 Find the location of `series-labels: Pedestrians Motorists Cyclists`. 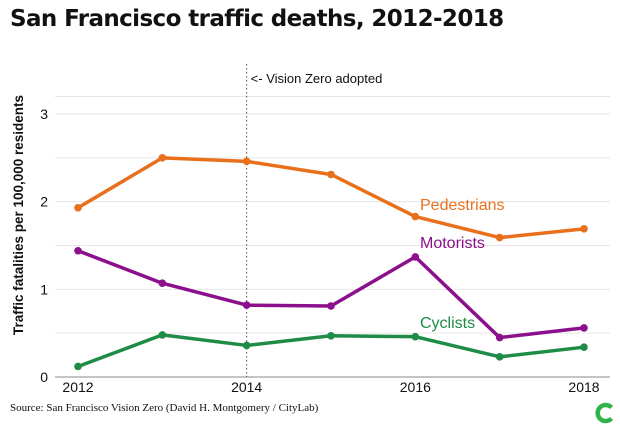

series-labels: Pedestrians Motorists Cyclists is located at coordinates (462, 264).